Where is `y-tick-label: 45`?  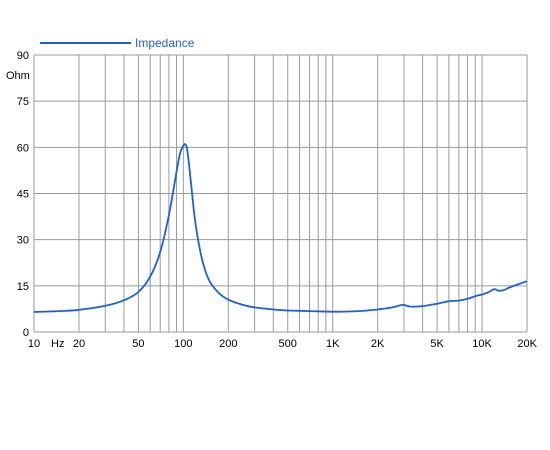 y-tick-label: 45 is located at coordinates (23, 195).